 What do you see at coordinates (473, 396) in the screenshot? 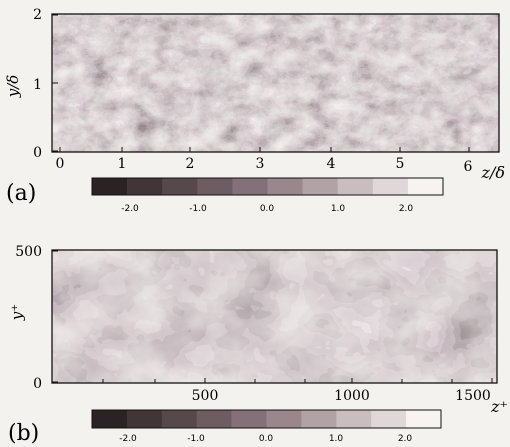
I see `x-tick-label: 1500` at bounding box center [473, 396].